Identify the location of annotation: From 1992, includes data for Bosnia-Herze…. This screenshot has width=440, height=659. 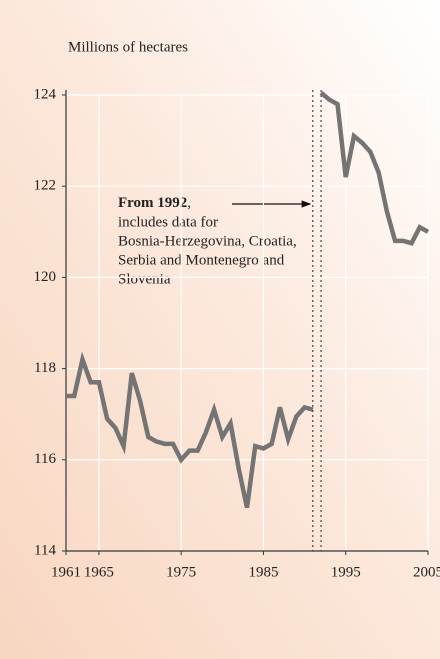
(215, 241).